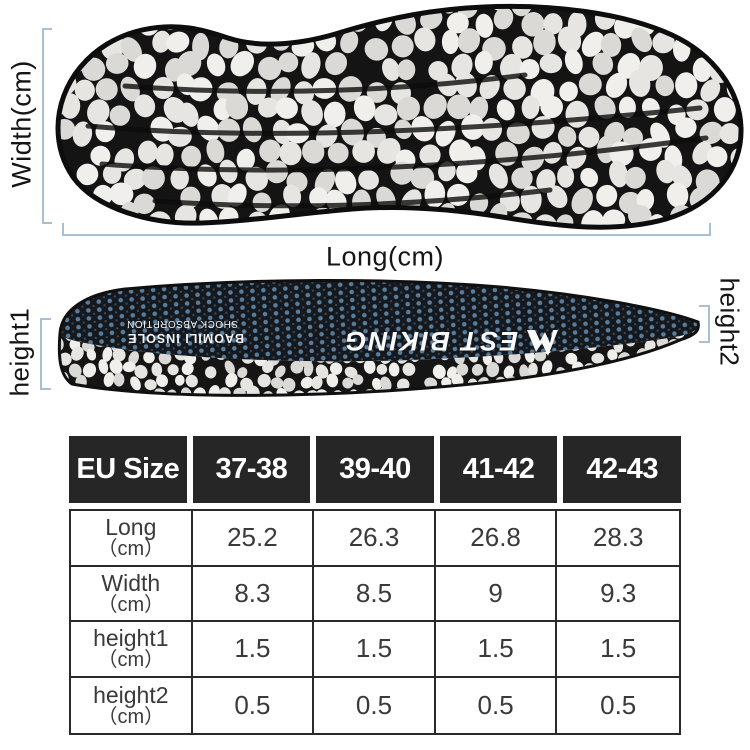 The height and width of the screenshot is (750, 750). Describe the element at coordinates (253, 594) in the screenshot. I see `value-cell: 8.3` at that location.